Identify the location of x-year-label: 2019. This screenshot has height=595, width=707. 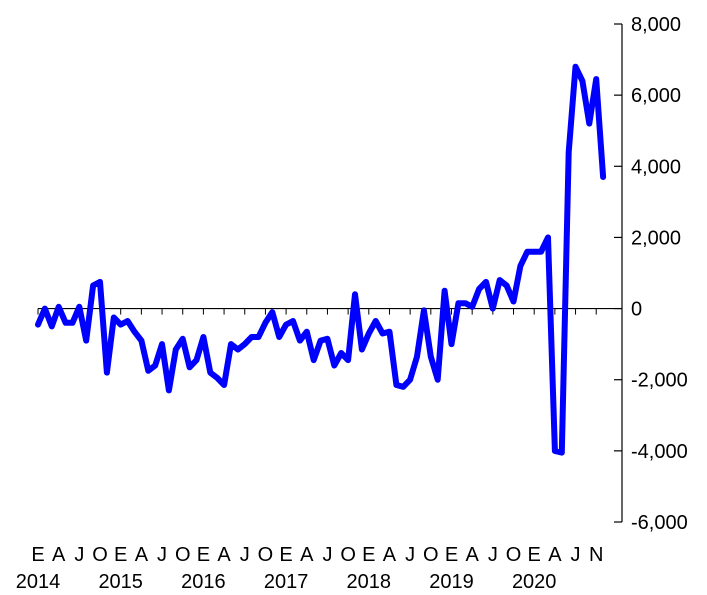
(451, 580).